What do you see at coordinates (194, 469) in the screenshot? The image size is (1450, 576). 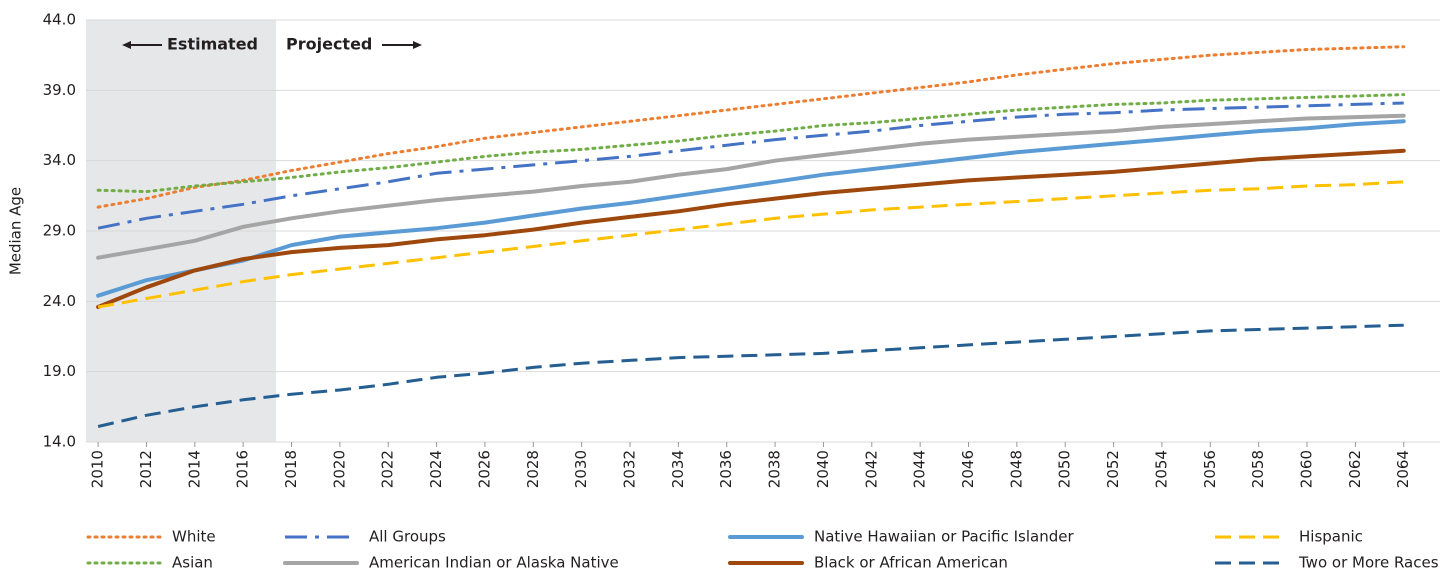 I see `x-tick-label: 2014` at bounding box center [194, 469].